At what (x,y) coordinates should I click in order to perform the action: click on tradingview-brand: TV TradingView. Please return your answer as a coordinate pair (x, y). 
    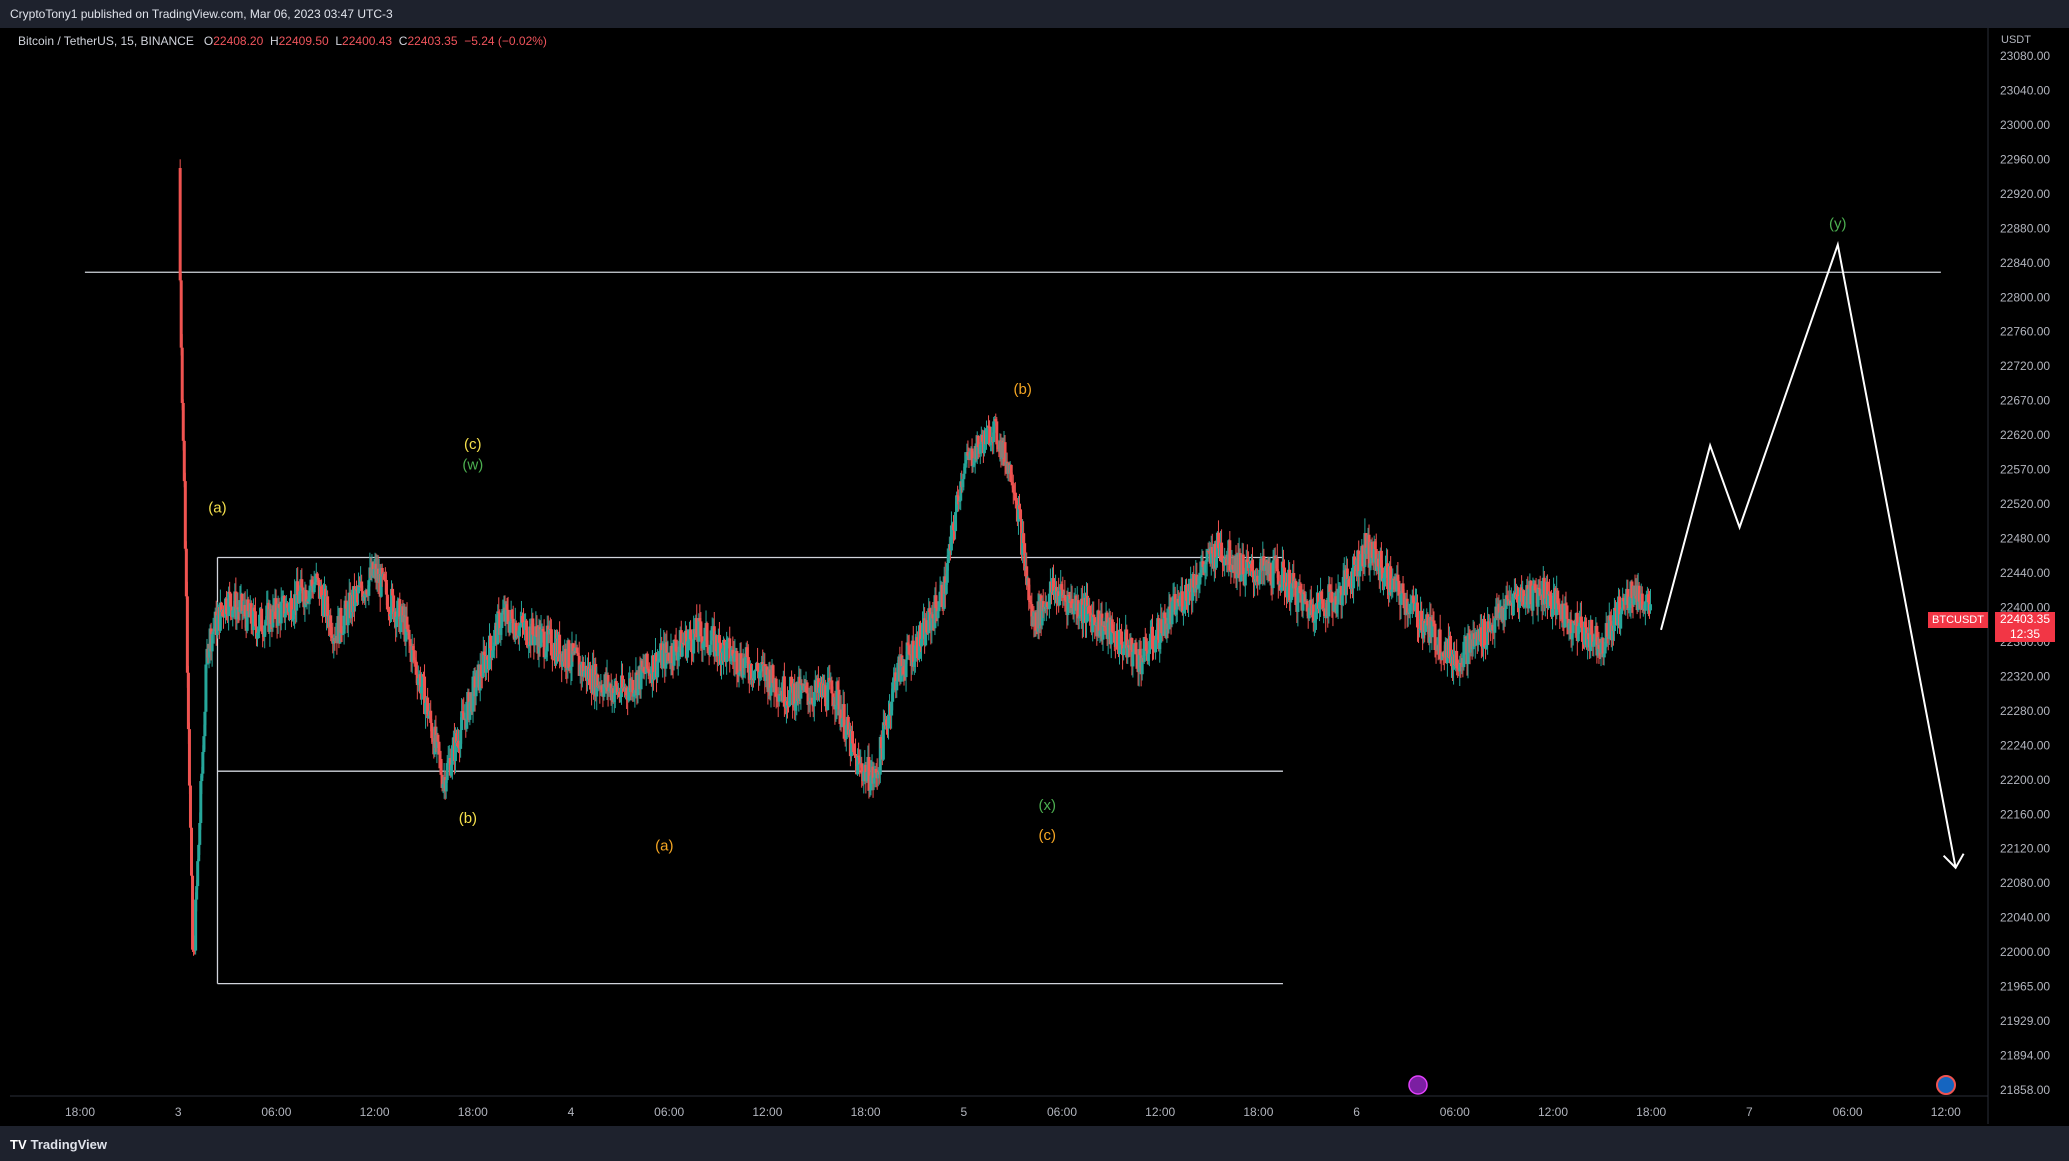
    Looking at the image, I should click on (58, 1144).